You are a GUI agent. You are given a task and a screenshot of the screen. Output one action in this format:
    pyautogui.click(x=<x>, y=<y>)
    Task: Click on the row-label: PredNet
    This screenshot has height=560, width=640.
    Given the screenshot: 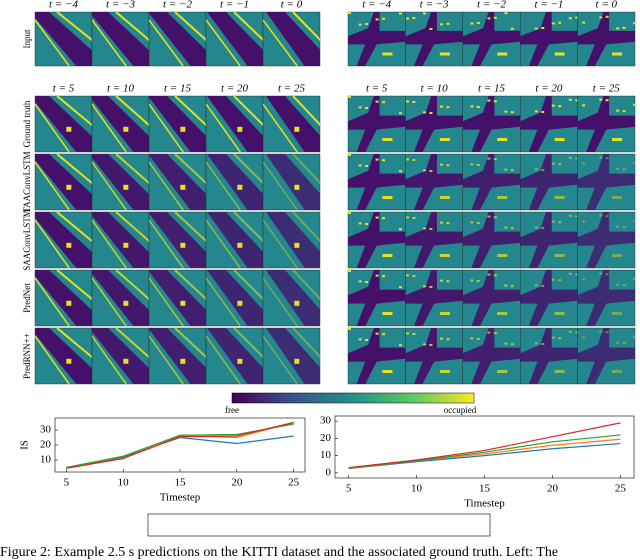 What is the action you would take?
    pyautogui.click(x=27, y=298)
    